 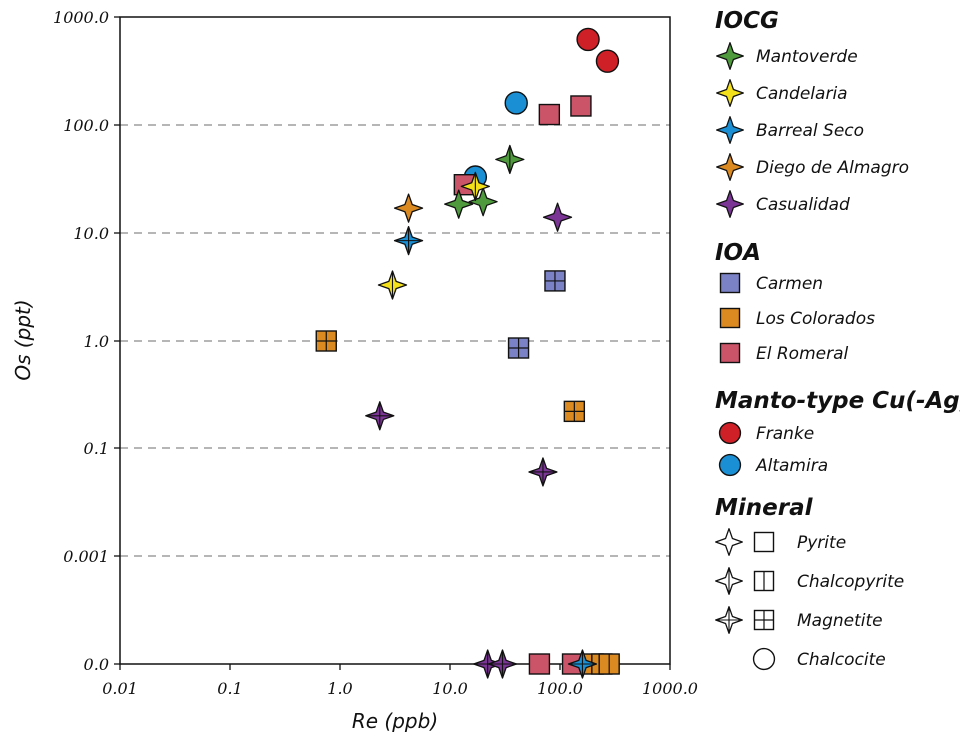 What do you see at coordinates (400, 681) in the screenshot?
I see `x-axis-ticks: 0.01 0.1 1.0 10.0 100.0 1000.0` at bounding box center [400, 681].